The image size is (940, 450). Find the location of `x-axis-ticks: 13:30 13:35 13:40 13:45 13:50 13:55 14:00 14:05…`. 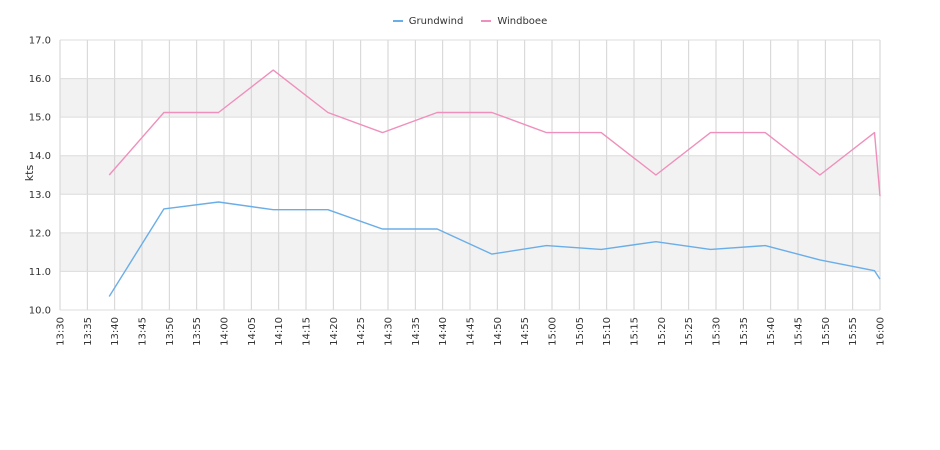

x-axis-ticks: 13:30 13:35 13:40 13:45 13:50 13:55 14:00 14:05… is located at coordinates (471, 331).